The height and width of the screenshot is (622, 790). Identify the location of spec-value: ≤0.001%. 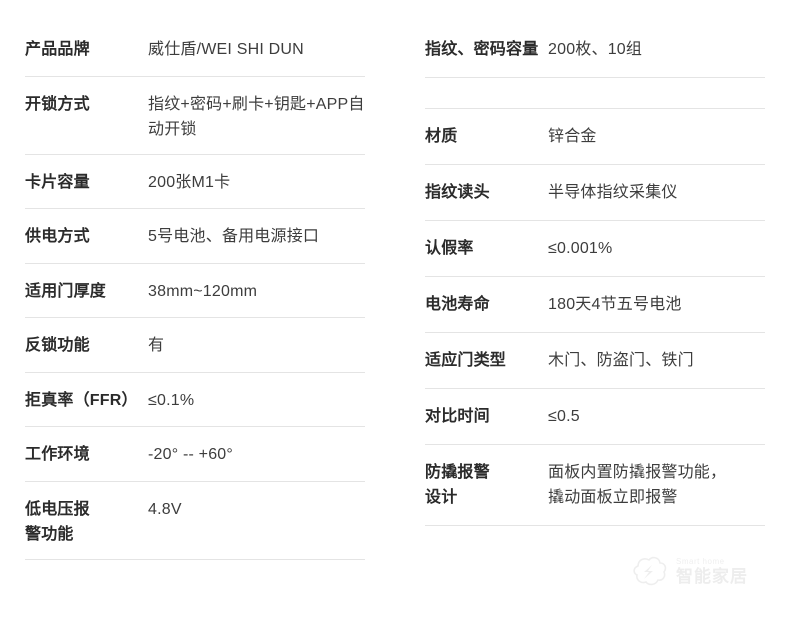
(580, 248).